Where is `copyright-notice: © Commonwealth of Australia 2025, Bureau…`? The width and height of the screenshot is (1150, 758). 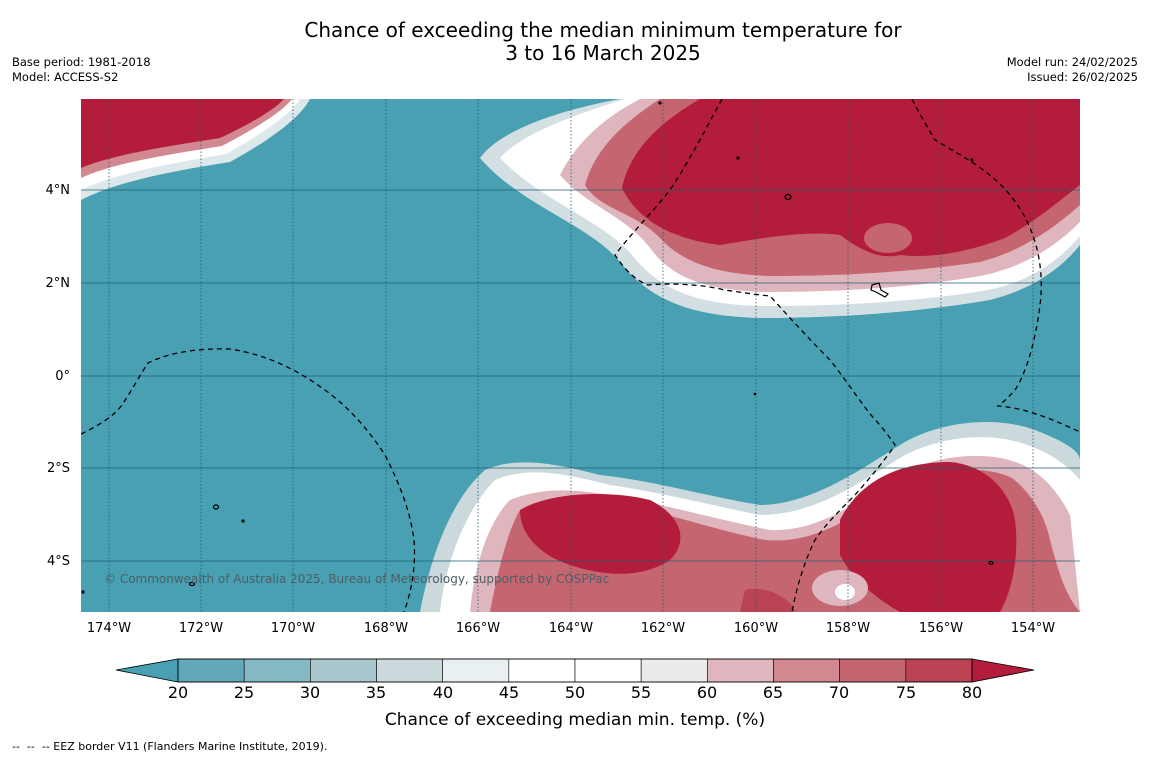
copyright-notice: © Commonwealth of Australia 2025, Bureau… is located at coordinates (357, 579).